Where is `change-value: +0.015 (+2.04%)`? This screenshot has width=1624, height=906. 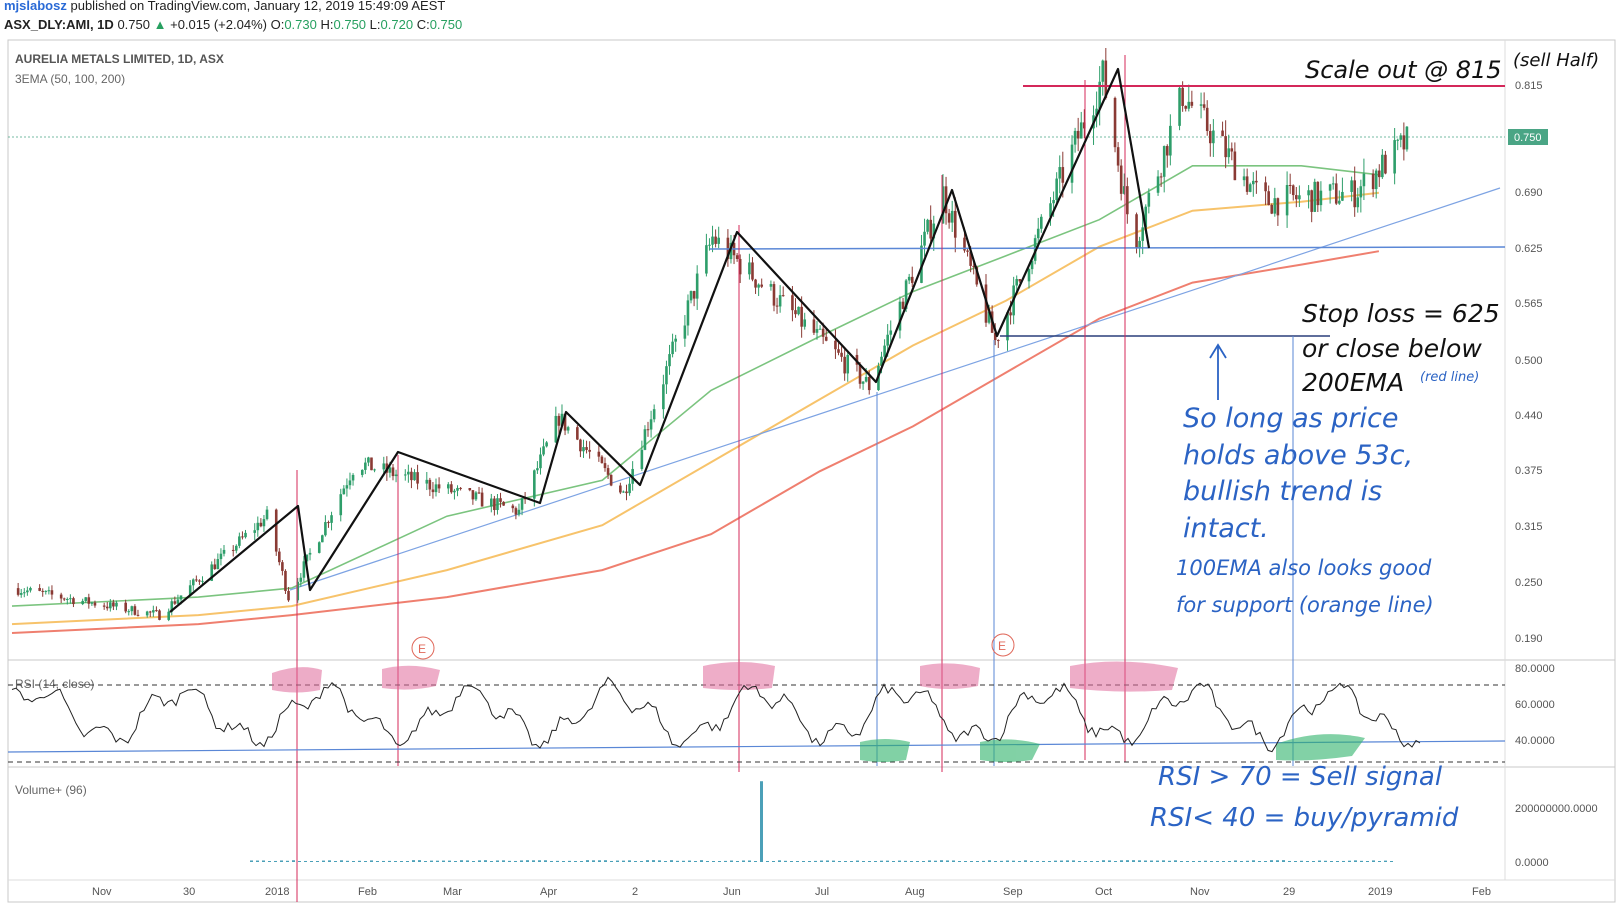
change-value: +0.015 (+2.04%) is located at coordinates (218, 24).